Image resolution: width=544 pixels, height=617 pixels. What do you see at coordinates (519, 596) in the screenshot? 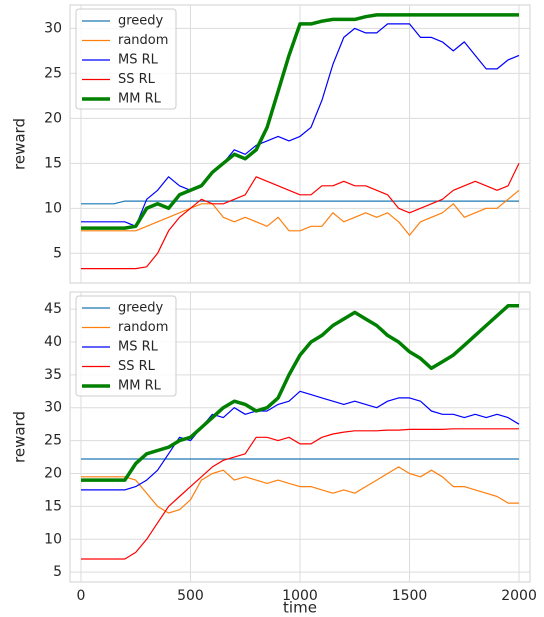
I see `x-tick-label: 2000` at bounding box center [519, 596].